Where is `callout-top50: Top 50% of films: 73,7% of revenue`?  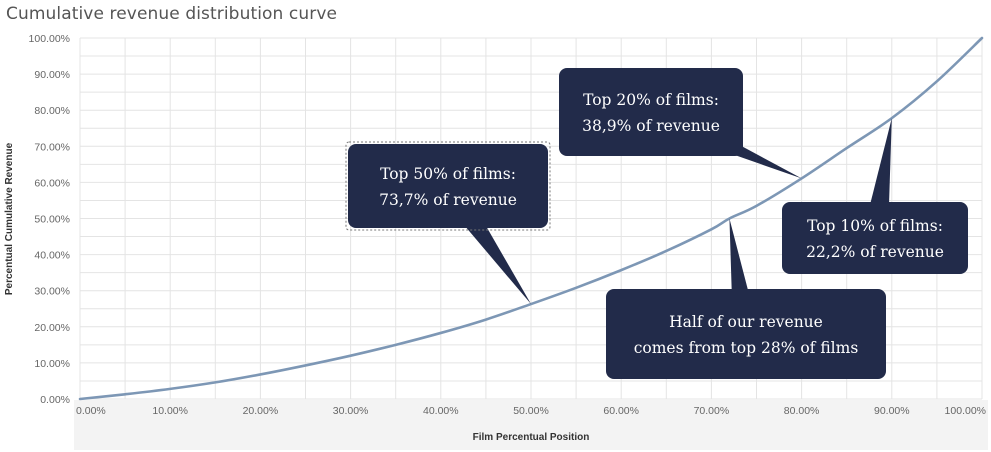 callout-top50: Top 50% of films: 73,7% of revenue is located at coordinates (448, 223).